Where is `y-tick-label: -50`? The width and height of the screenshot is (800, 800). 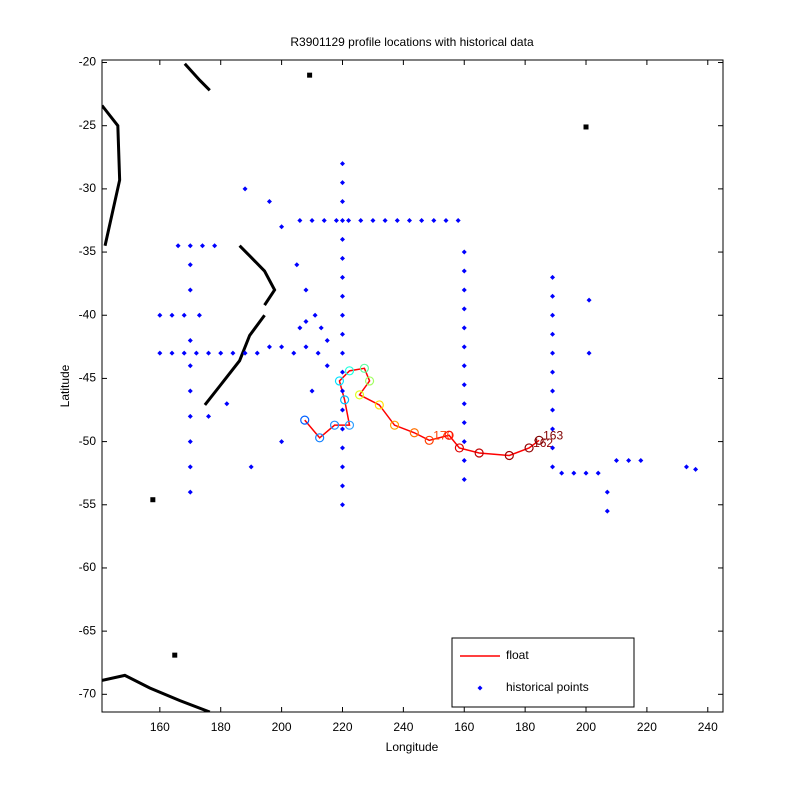
y-tick-label: -50 is located at coordinates (88, 441).